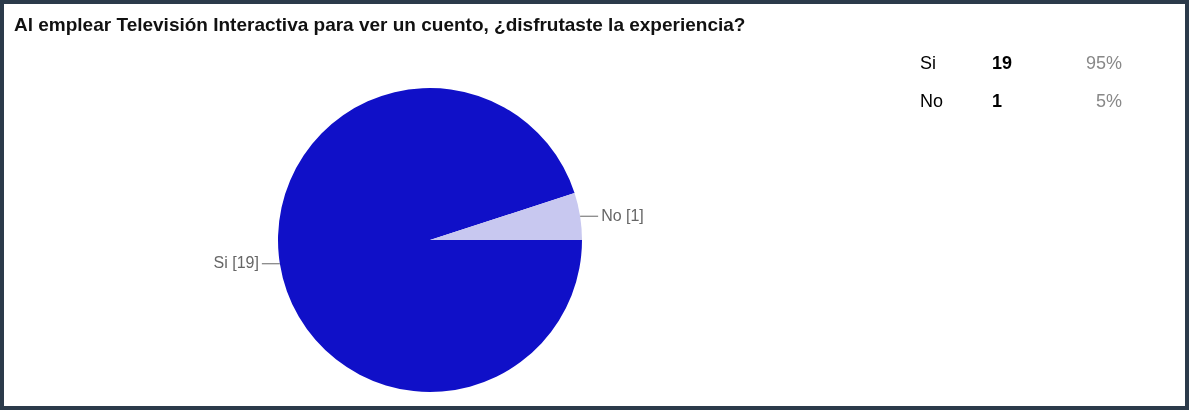 The height and width of the screenshot is (410, 1189). What do you see at coordinates (928, 63) in the screenshot?
I see `text: Si` at bounding box center [928, 63].